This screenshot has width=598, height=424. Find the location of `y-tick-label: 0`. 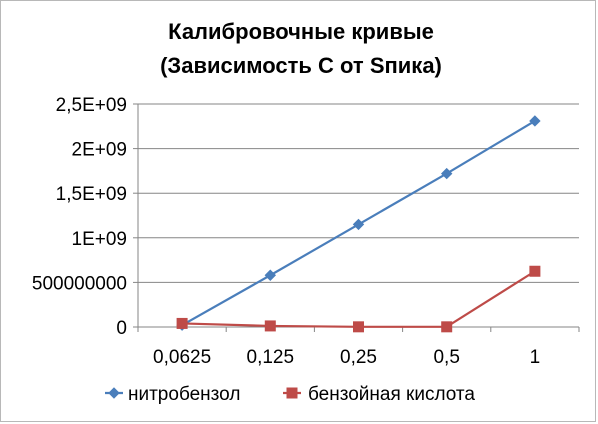

y-tick-label: 0 is located at coordinates (121, 328).